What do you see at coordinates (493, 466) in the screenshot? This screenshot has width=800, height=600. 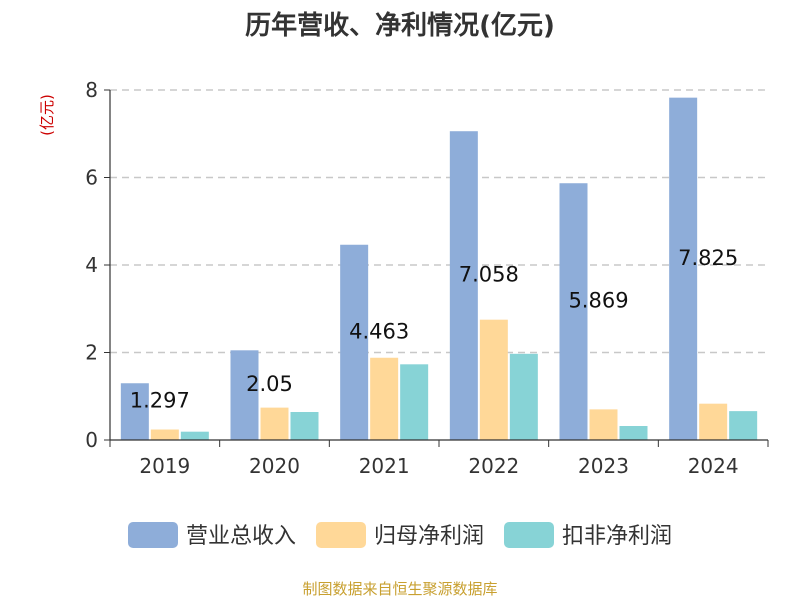 I see `x-tick-label: 2022` at bounding box center [493, 466].